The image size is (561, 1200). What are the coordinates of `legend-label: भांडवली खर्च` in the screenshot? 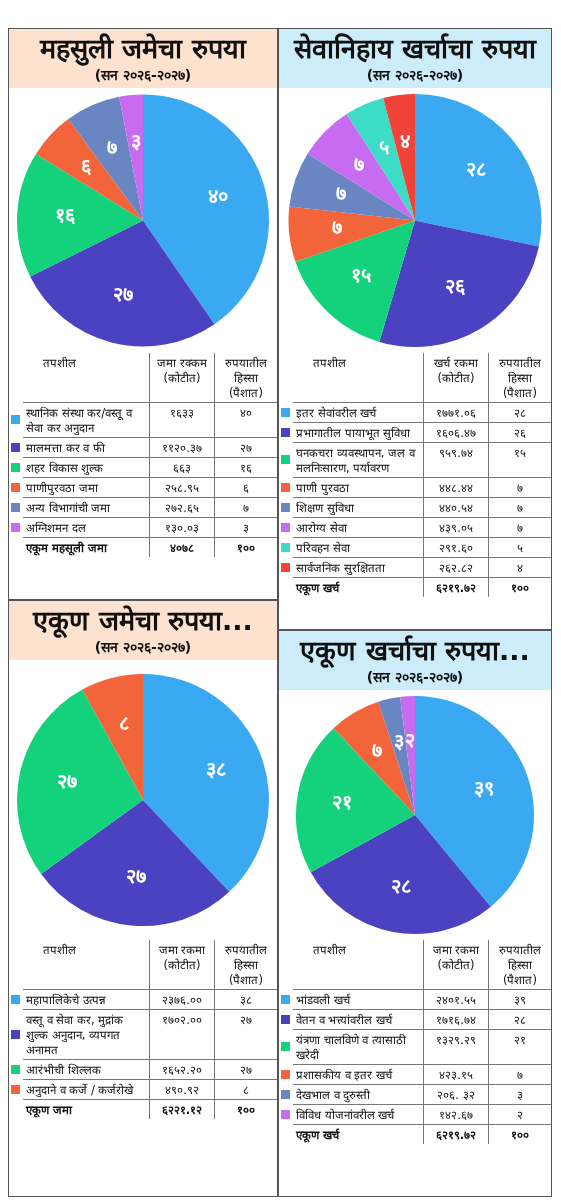 It's located at (358, 999).